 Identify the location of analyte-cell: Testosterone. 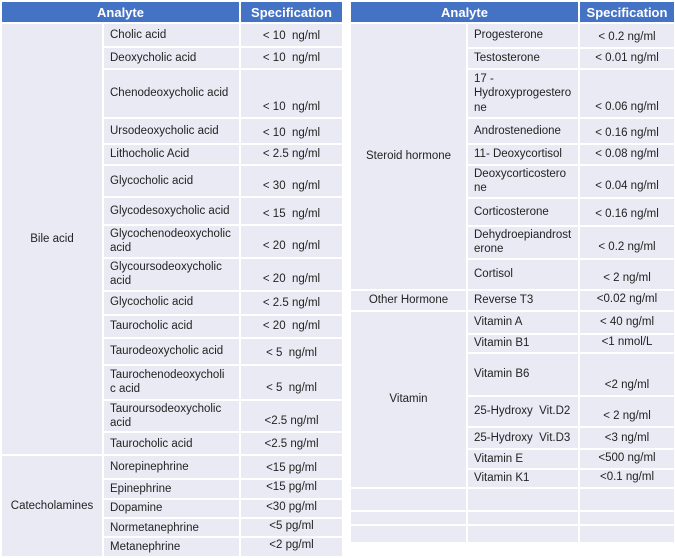
(523, 58).